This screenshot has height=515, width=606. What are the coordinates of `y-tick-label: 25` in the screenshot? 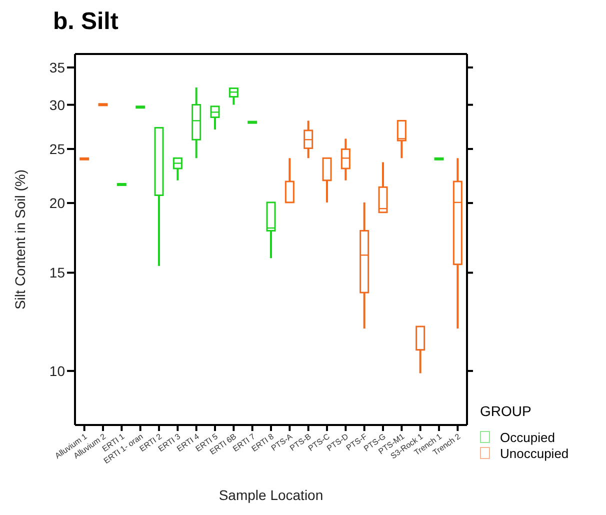 It's located at (57, 148).